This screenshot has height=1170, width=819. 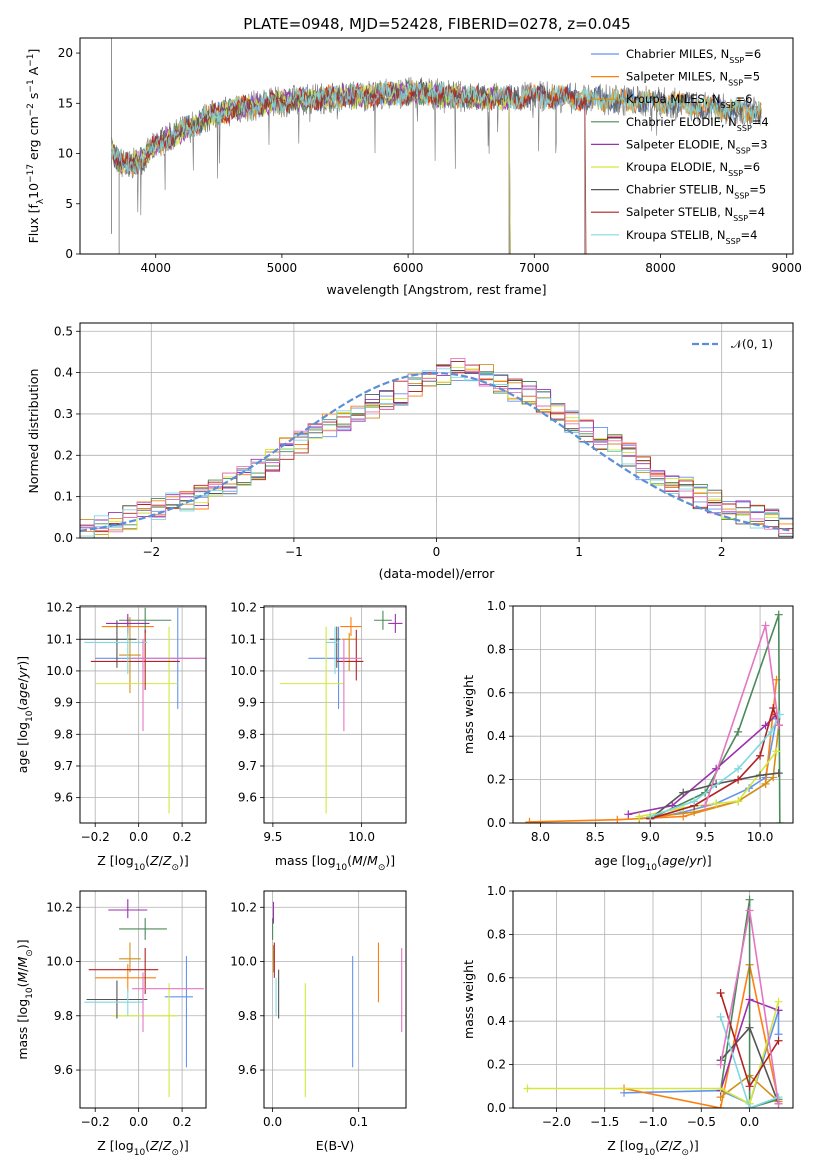 What do you see at coordinates (63, 703) in the screenshot?
I see `y-tick-label: 9.9` at bounding box center [63, 703].